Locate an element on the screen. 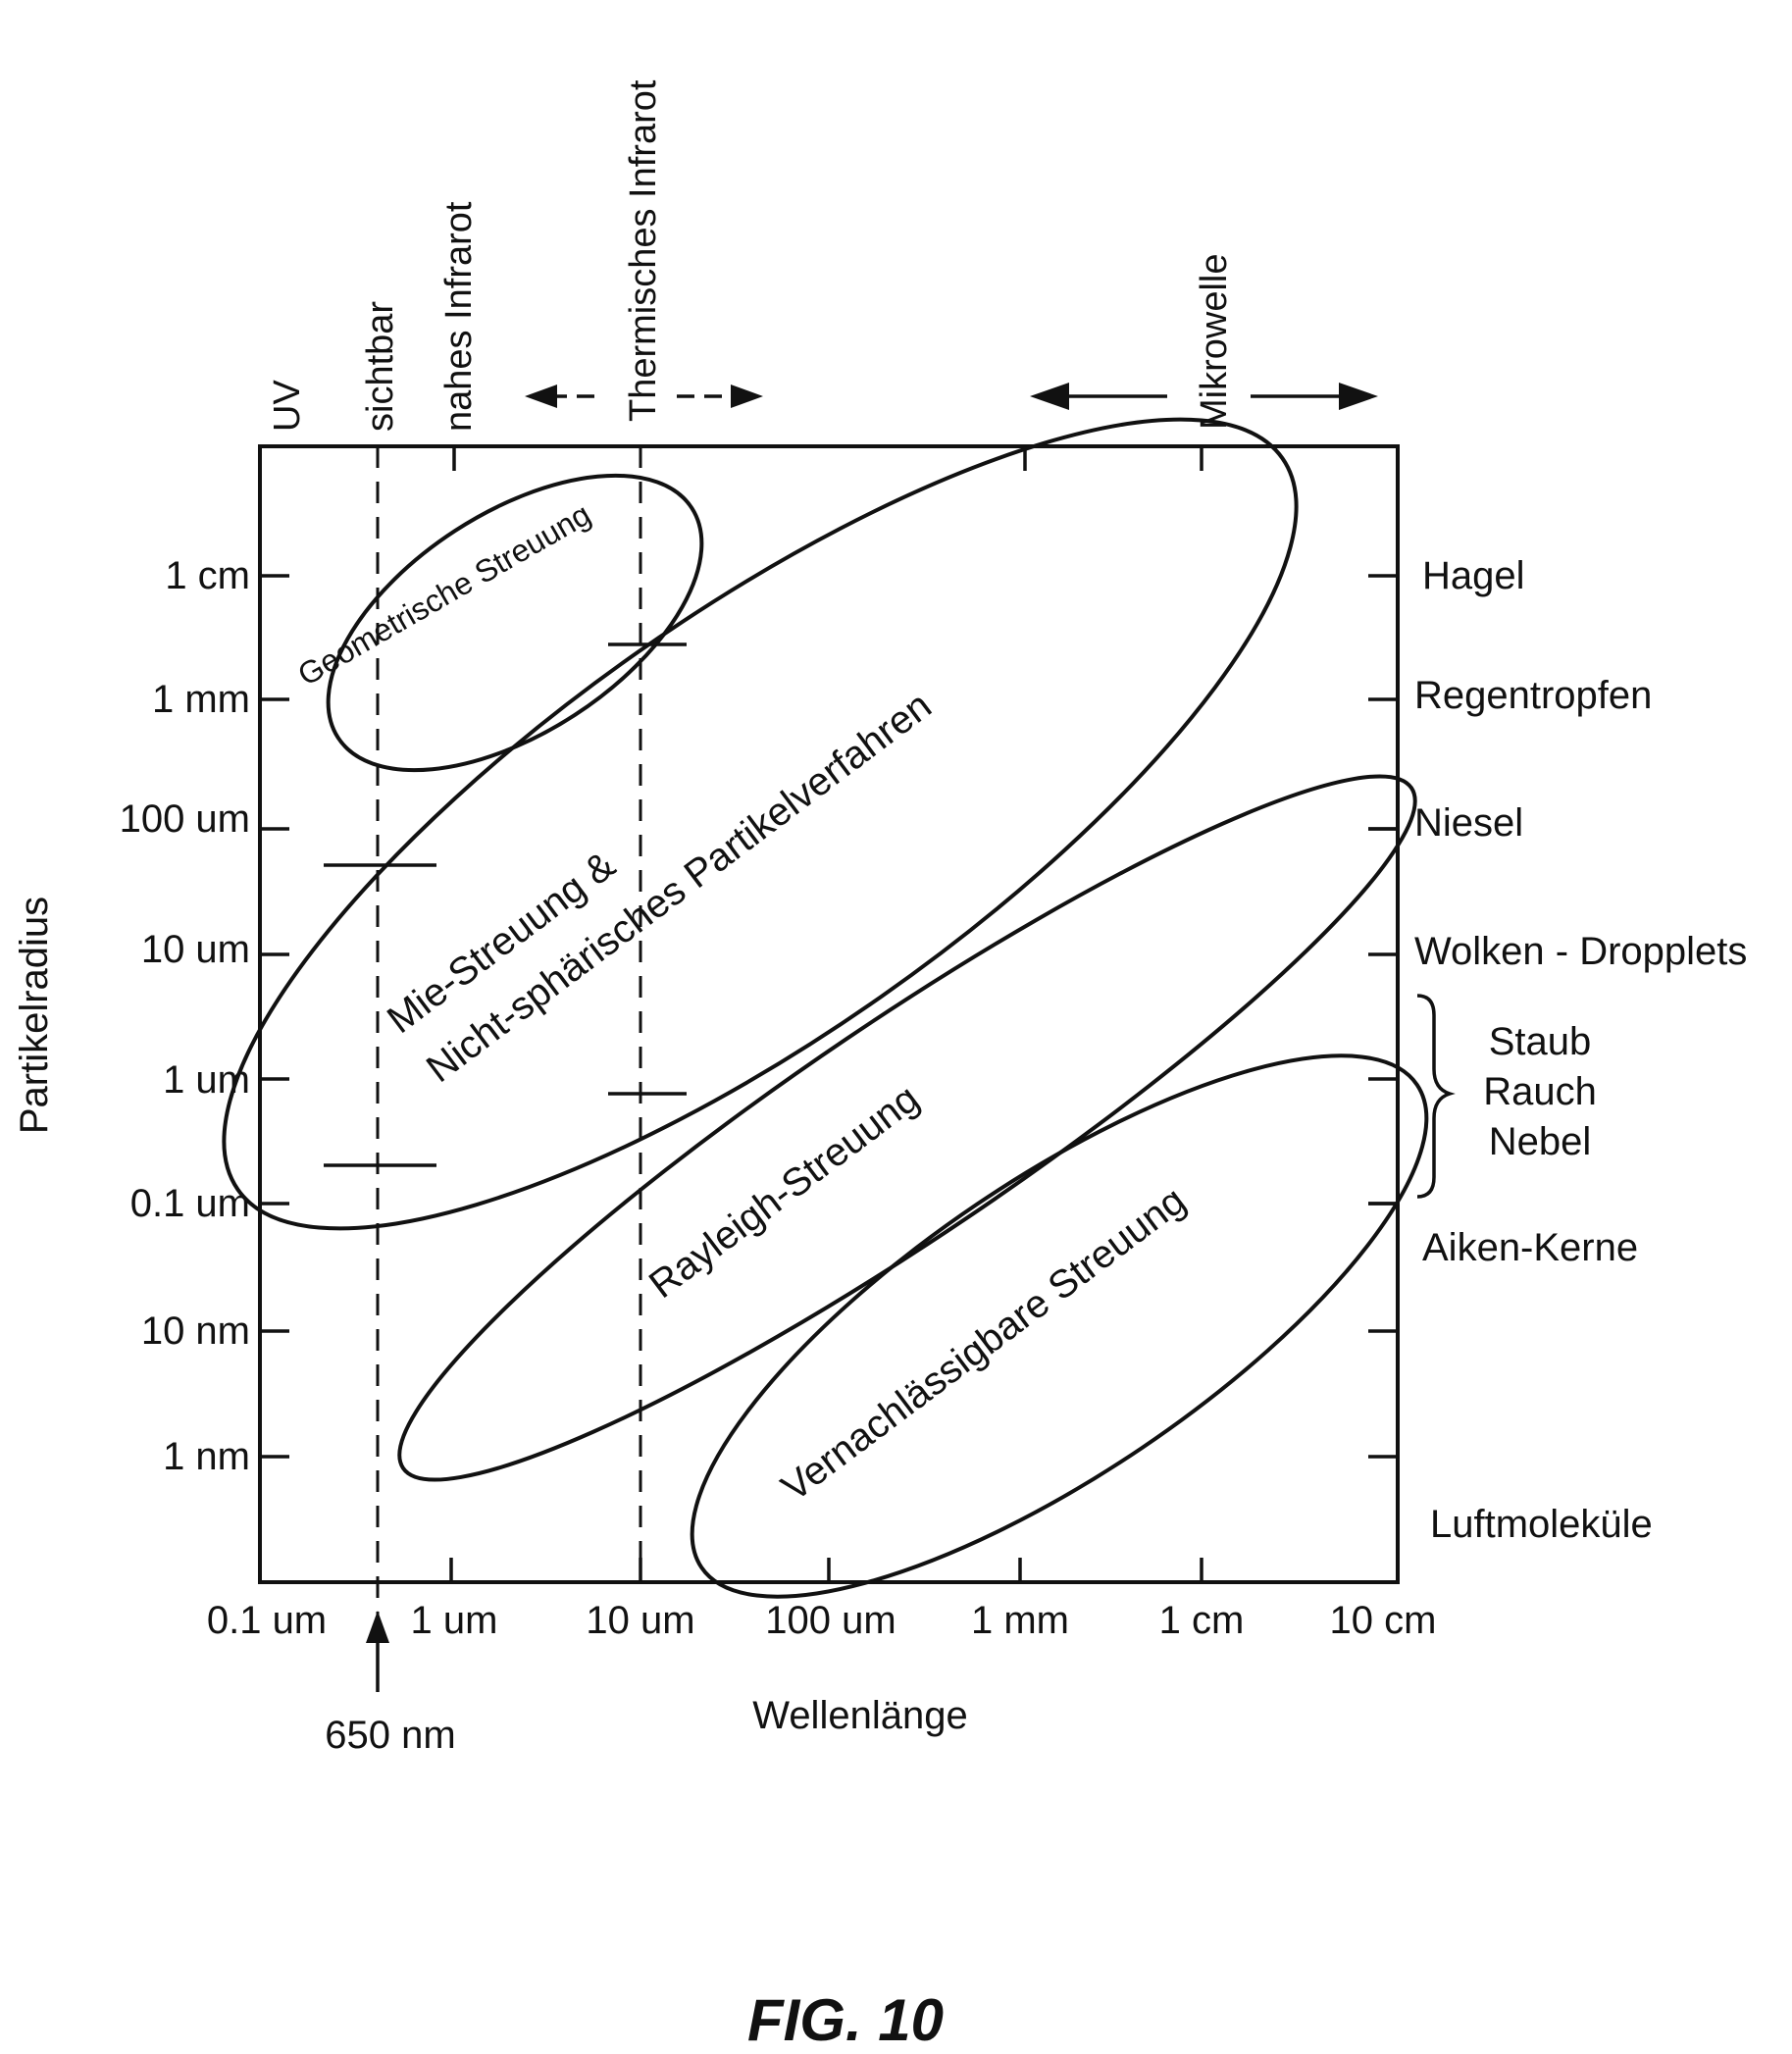 The width and height of the screenshot is (1792, 2054). particle-dust: Staub is located at coordinates (1540, 1041).